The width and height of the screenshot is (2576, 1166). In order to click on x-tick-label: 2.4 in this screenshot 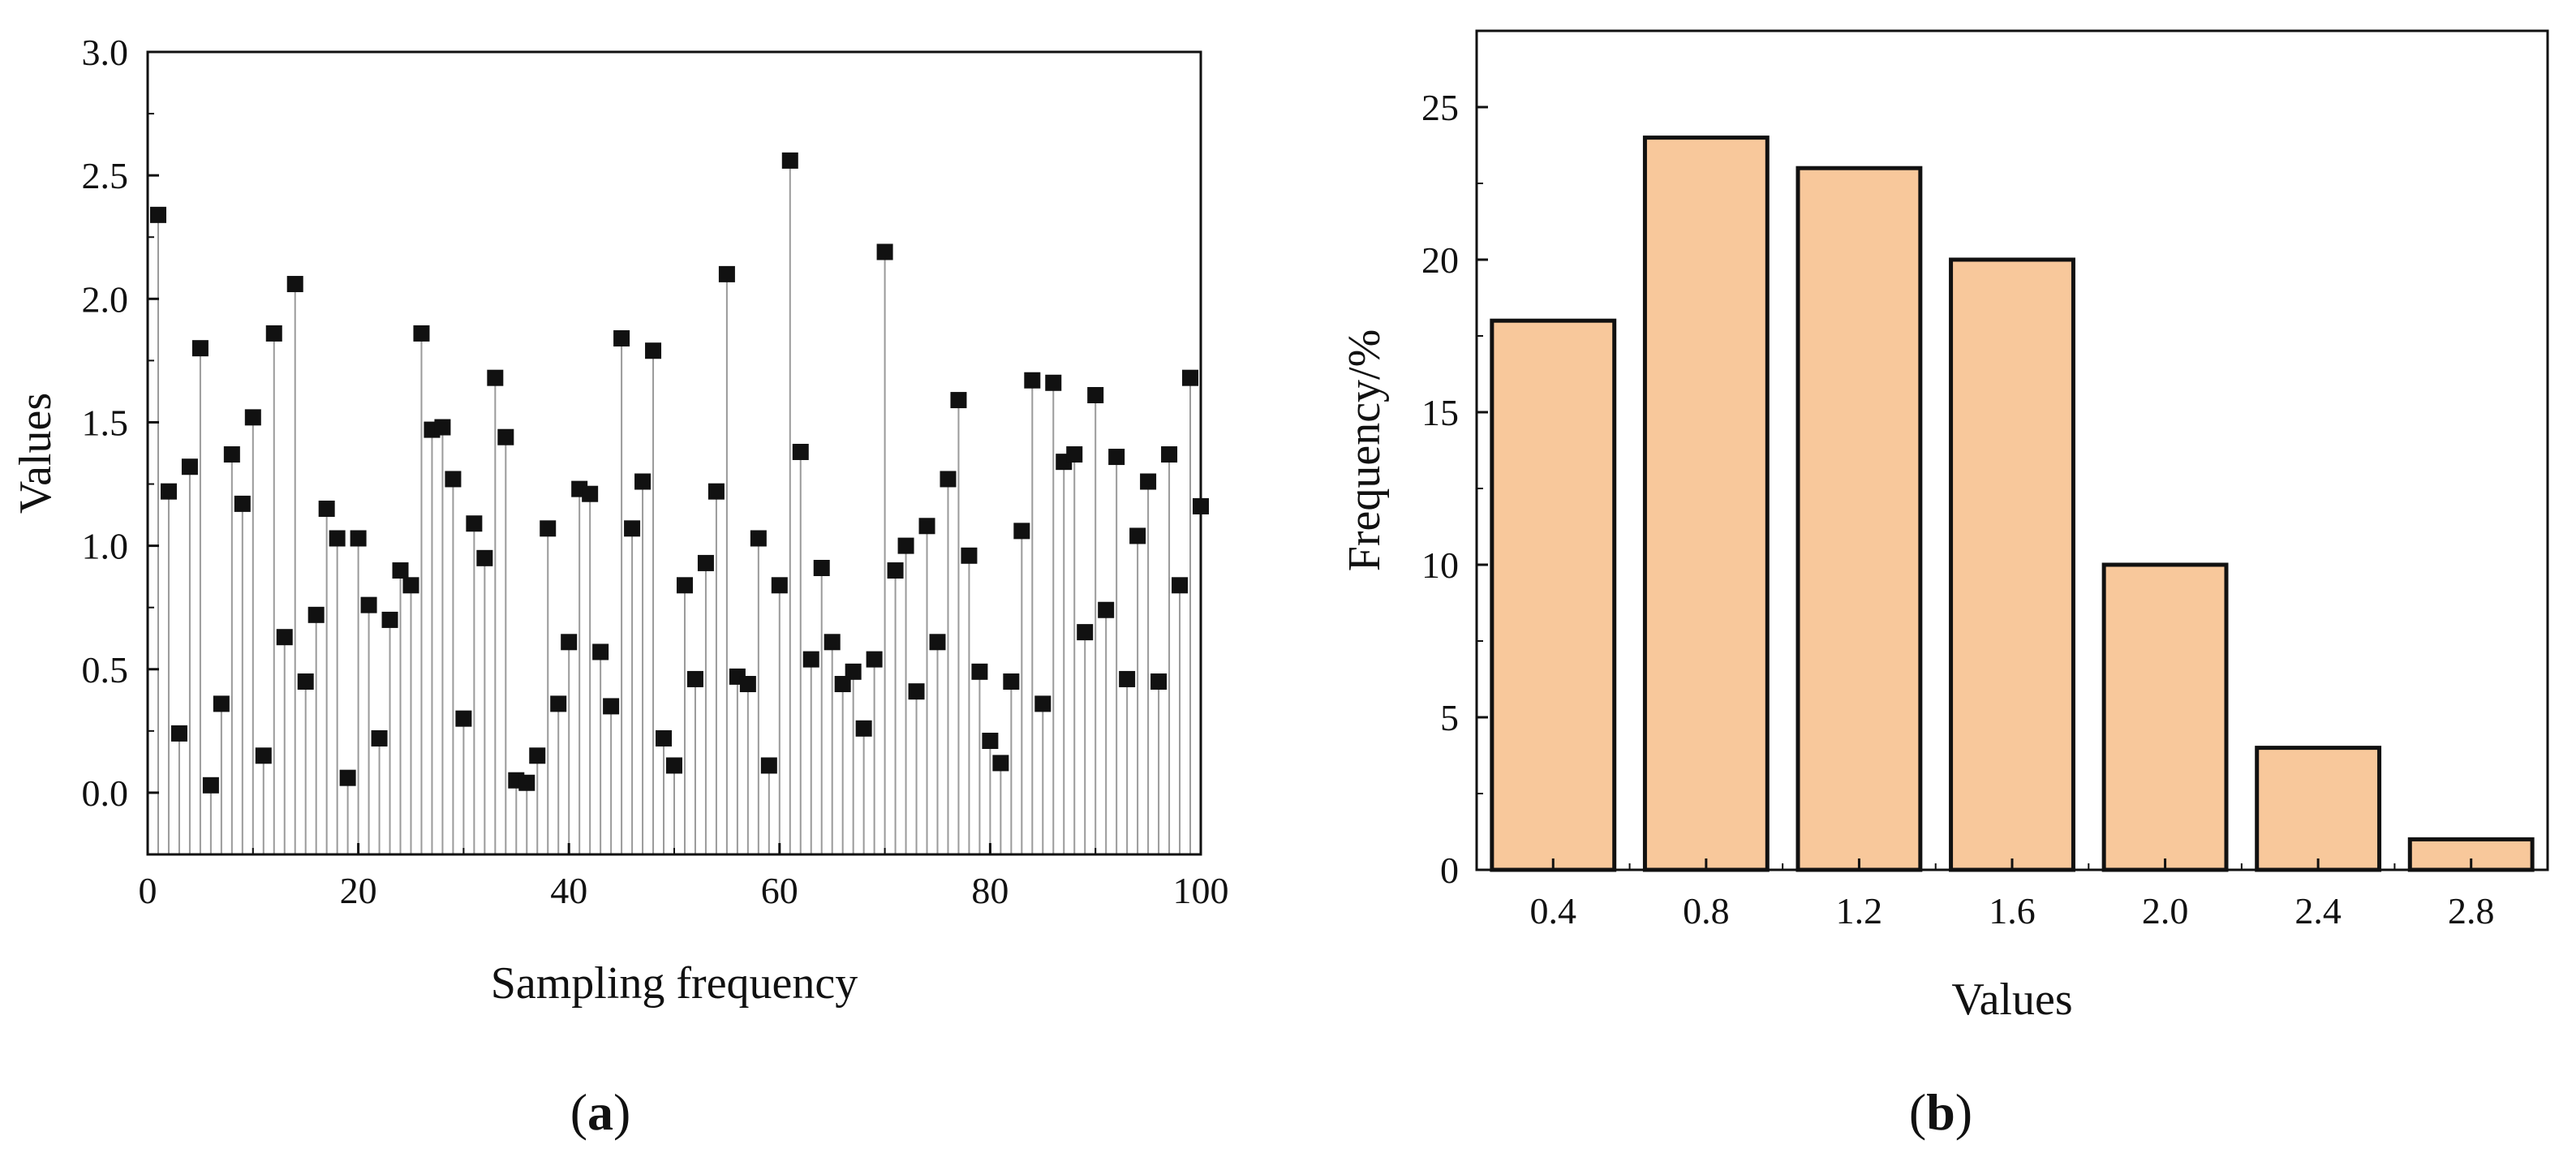, I will do `click(2318, 911)`.